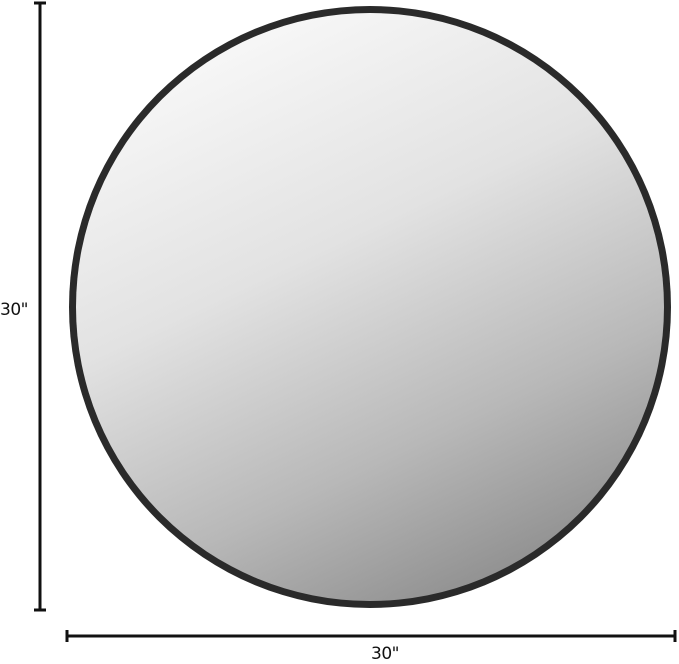  Describe the element at coordinates (385, 654) in the screenshot. I see `width-label: 30"` at that location.